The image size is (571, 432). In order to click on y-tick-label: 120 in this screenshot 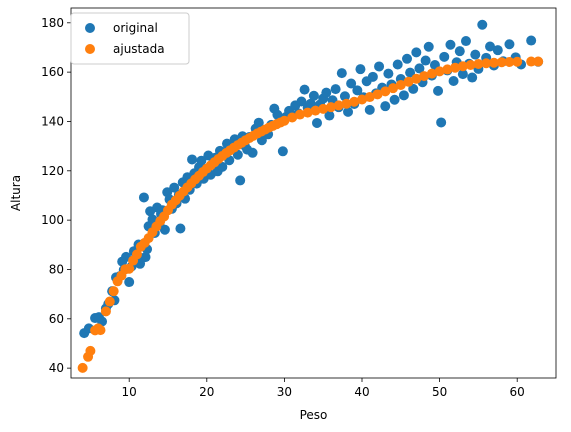, I will do `click(52, 171)`.